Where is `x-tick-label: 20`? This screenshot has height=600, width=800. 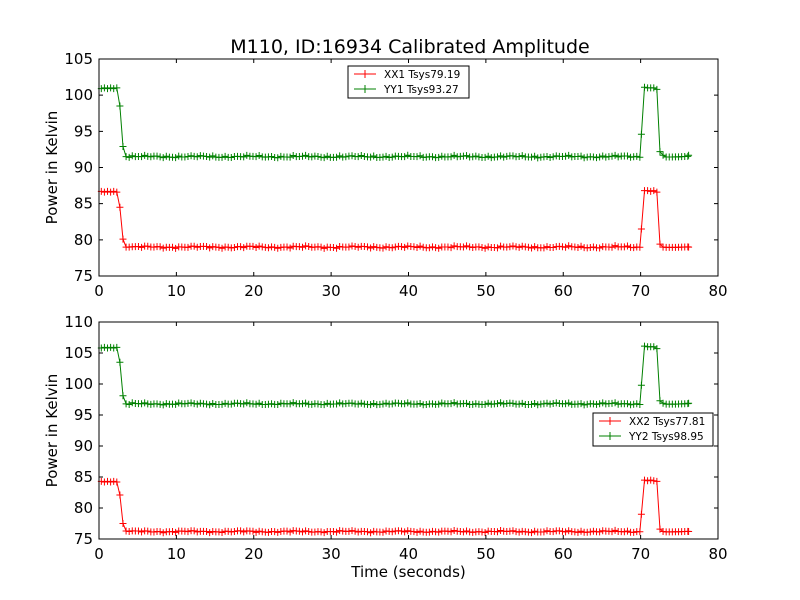 x-tick-label: 20 is located at coordinates (253, 291).